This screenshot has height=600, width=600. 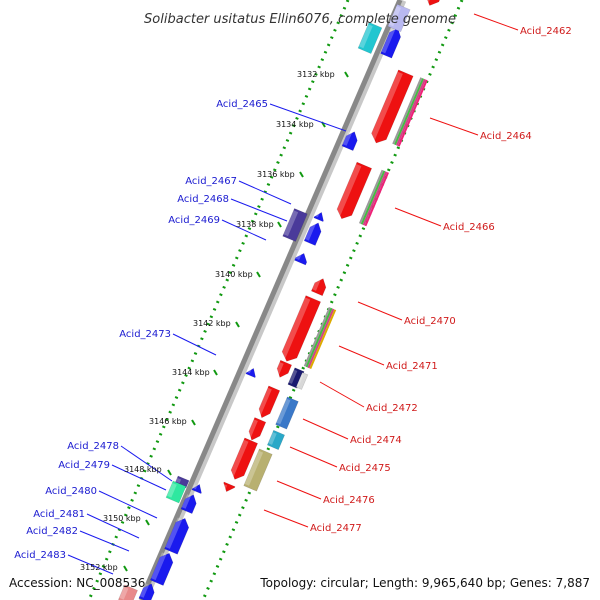 What do you see at coordinates (506, 136) in the screenshot?
I see `gene-label: Acid_2464` at bounding box center [506, 136].